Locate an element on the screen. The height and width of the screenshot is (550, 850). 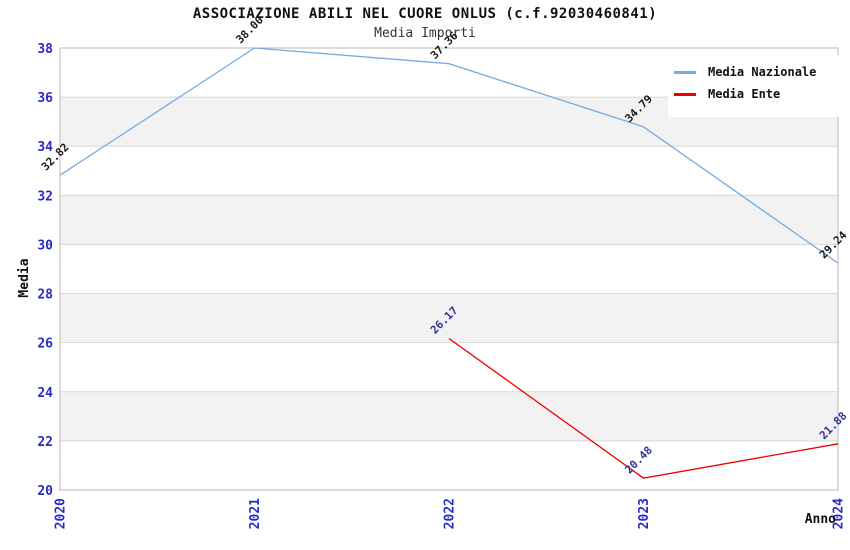
y-tick-label: 32 is located at coordinates (45, 196).